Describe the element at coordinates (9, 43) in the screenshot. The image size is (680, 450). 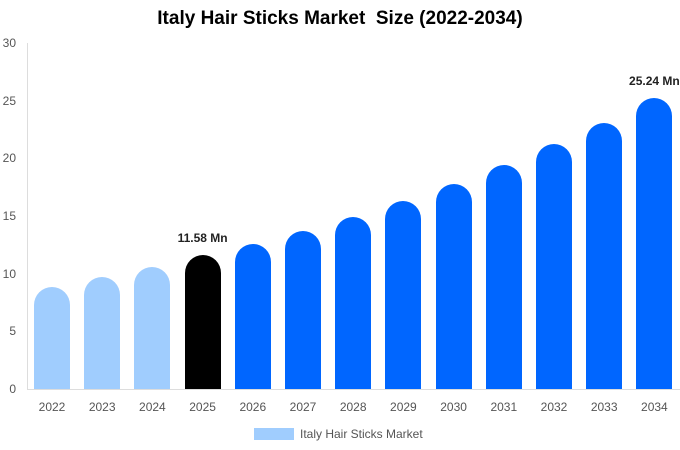
I see `y-tick-label: 30` at that location.